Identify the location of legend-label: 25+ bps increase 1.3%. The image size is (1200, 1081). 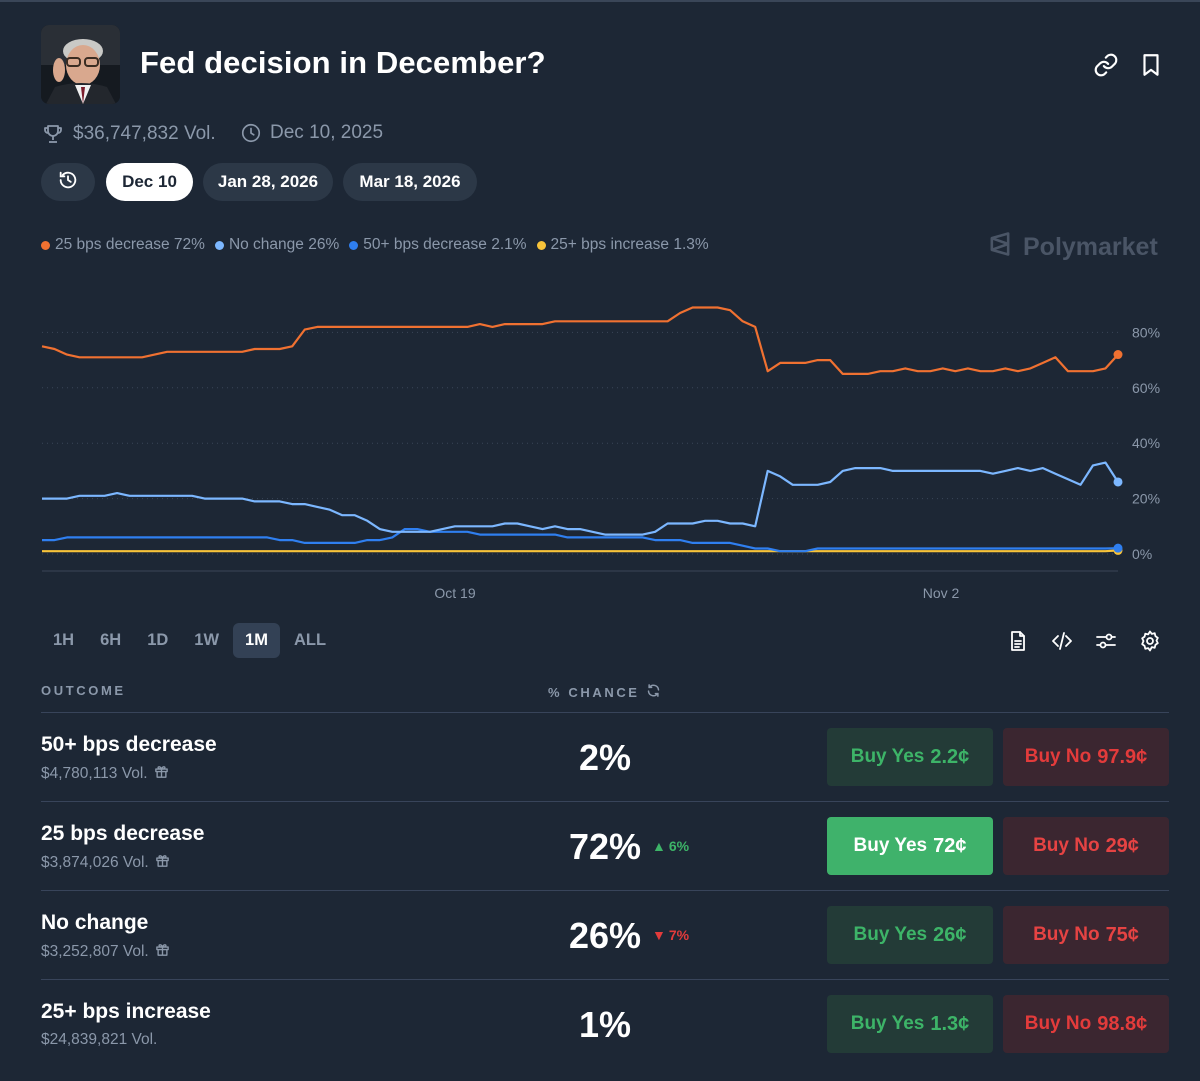
(629, 244).